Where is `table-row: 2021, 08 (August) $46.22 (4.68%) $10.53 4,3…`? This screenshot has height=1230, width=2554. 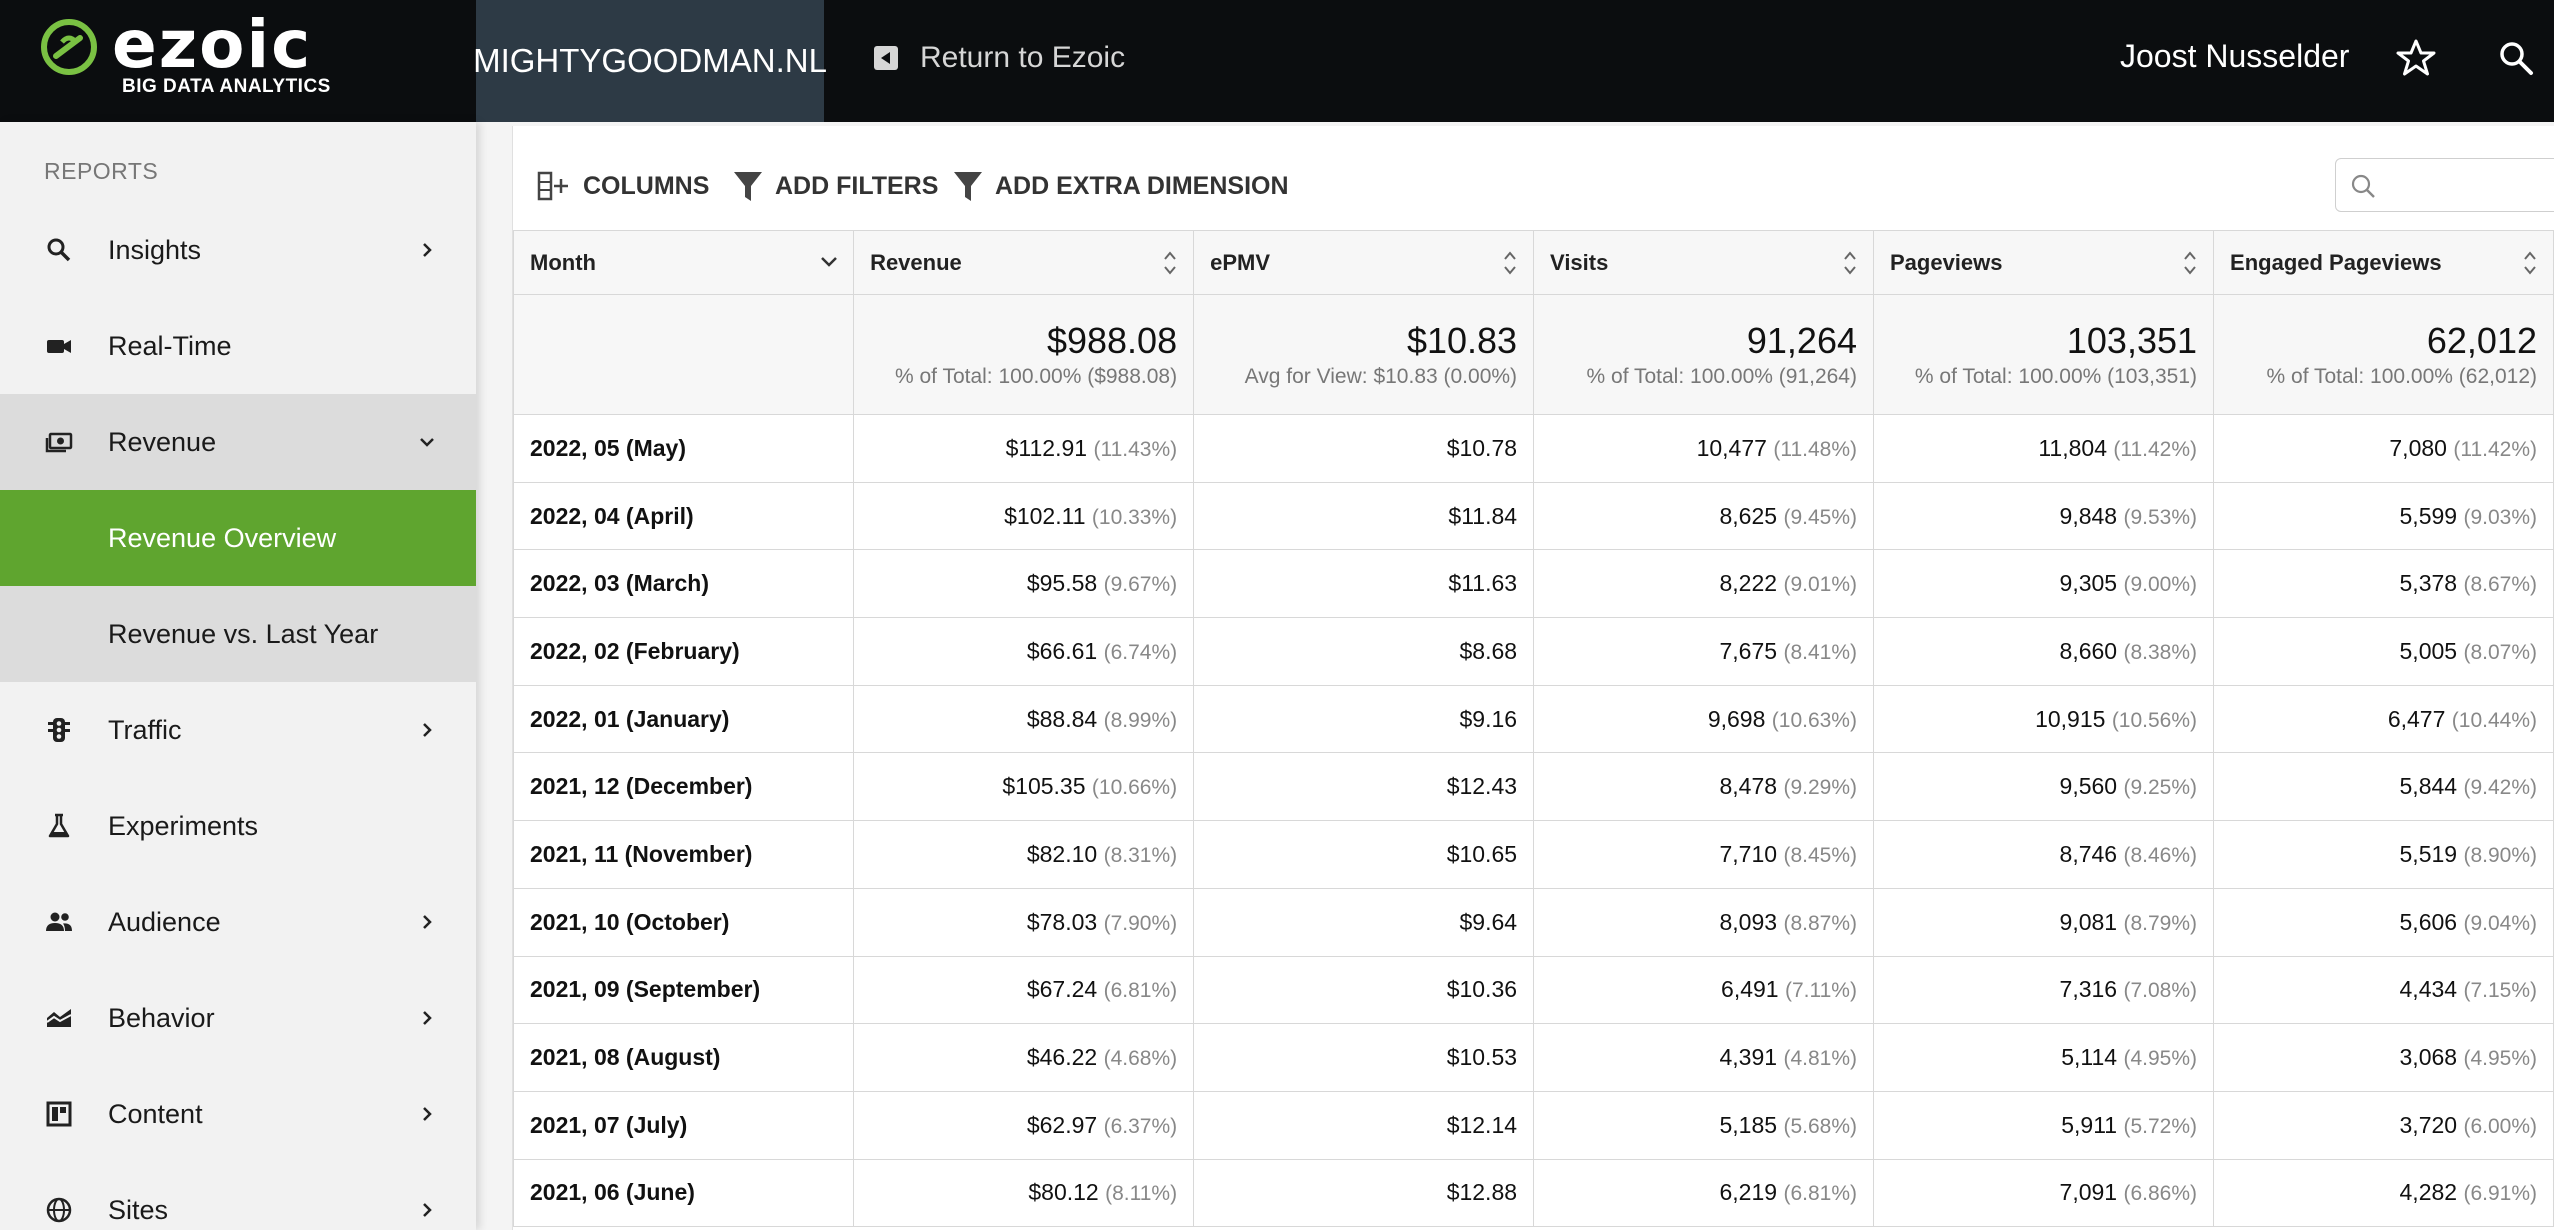
table-row: 2021, 08 (August) $46.22 (4.68%) $10.53 4,3… is located at coordinates (1533, 1057).